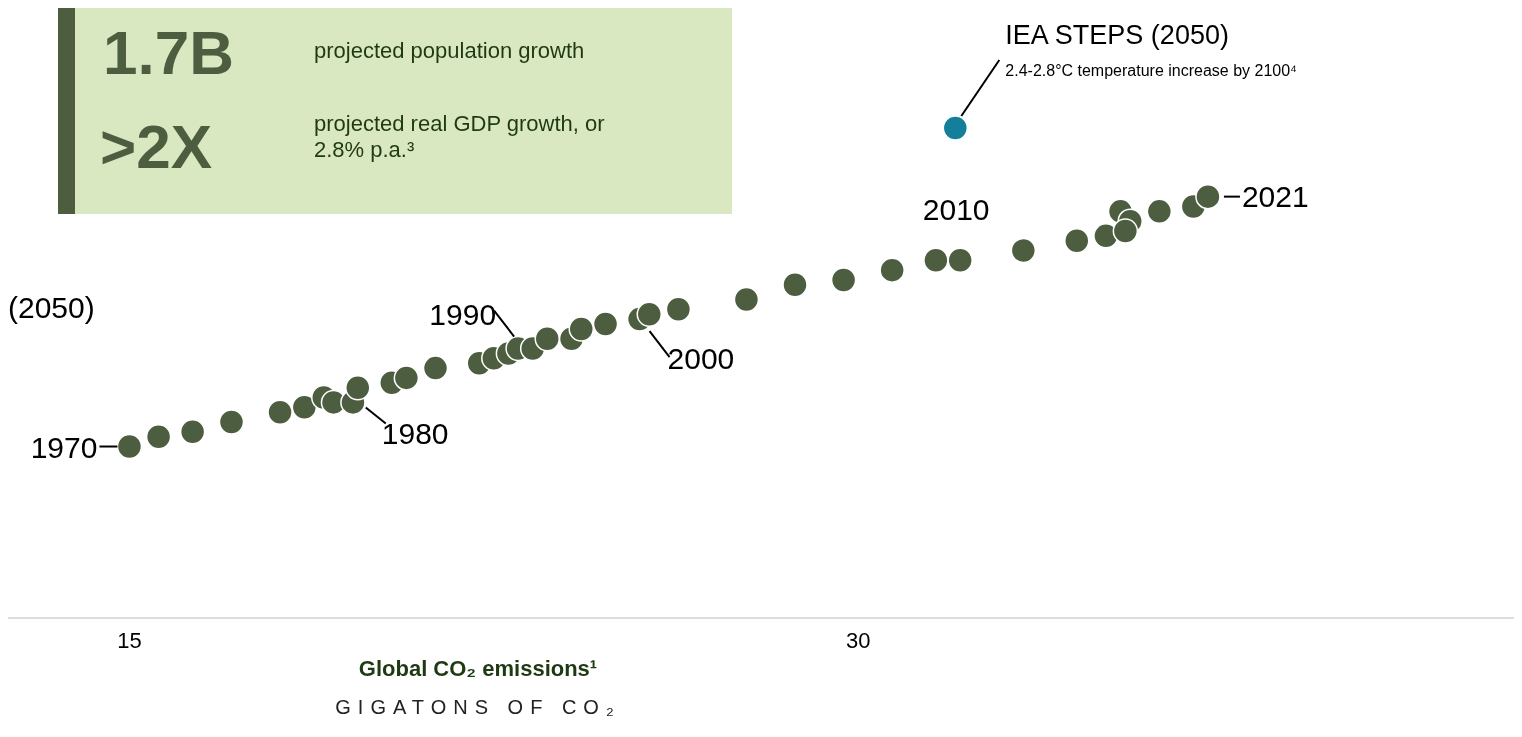 The width and height of the screenshot is (1522, 737). I want to click on annotation: 2021, so click(1275, 196).